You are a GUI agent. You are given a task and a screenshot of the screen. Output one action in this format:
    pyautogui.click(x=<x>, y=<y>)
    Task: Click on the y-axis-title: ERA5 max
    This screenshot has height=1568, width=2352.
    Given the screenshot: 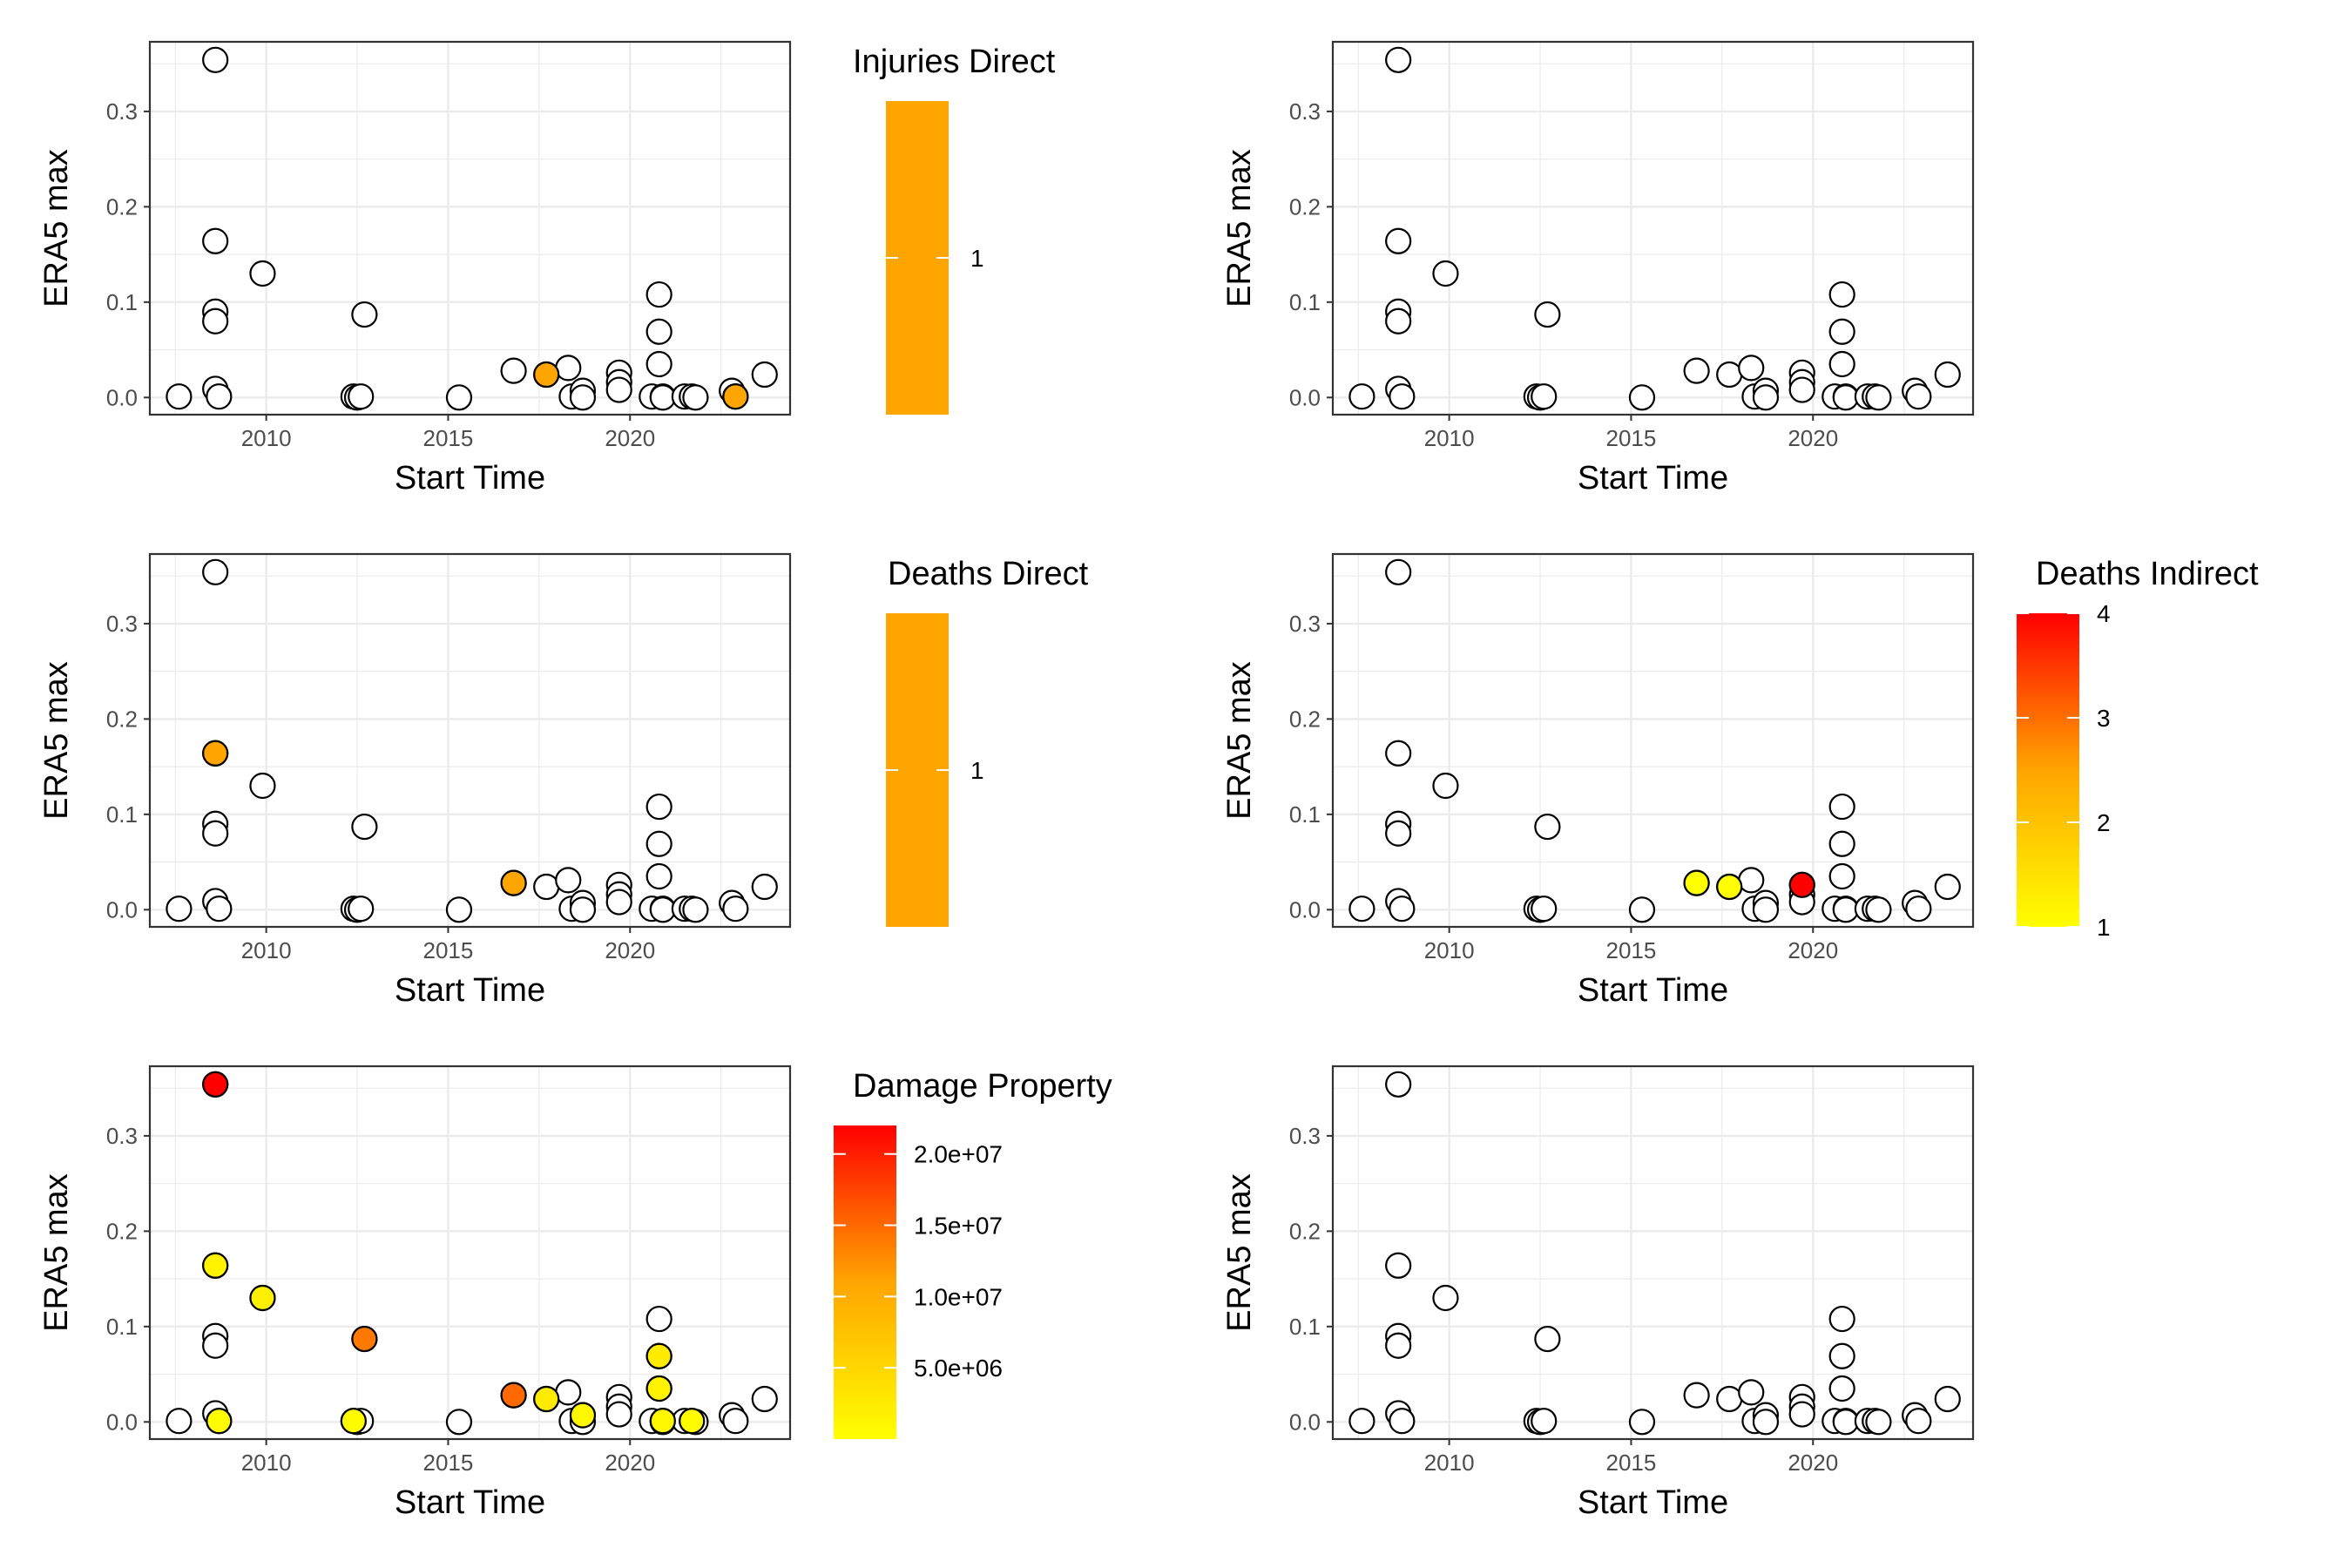 What is the action you would take?
    pyautogui.click(x=1240, y=228)
    